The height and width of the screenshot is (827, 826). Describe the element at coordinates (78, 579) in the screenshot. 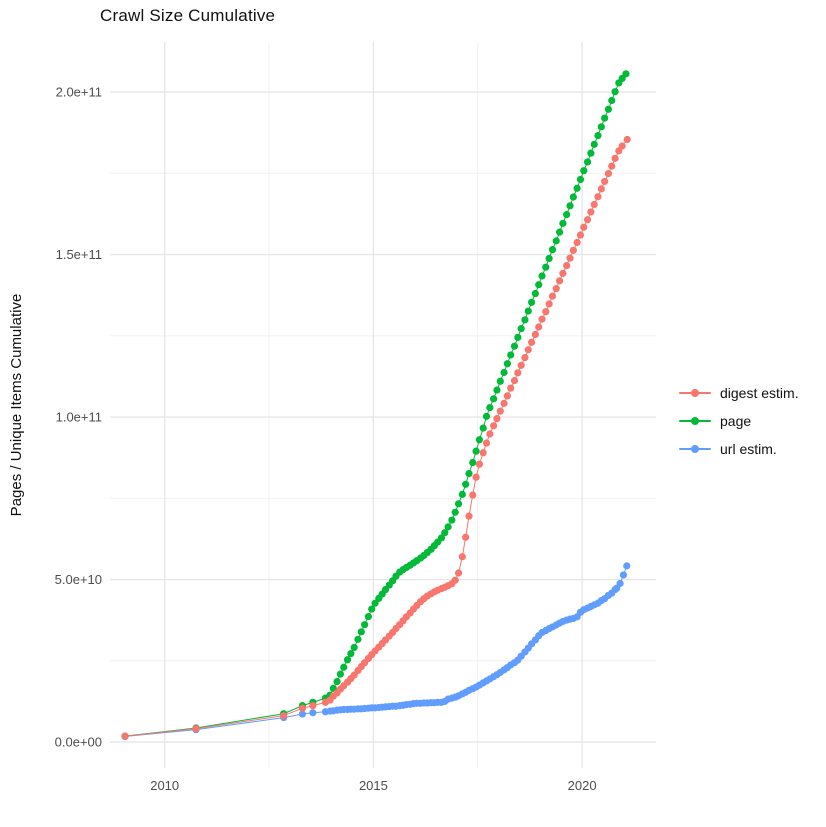

I see `y-tick-label: 5.0e+10` at that location.